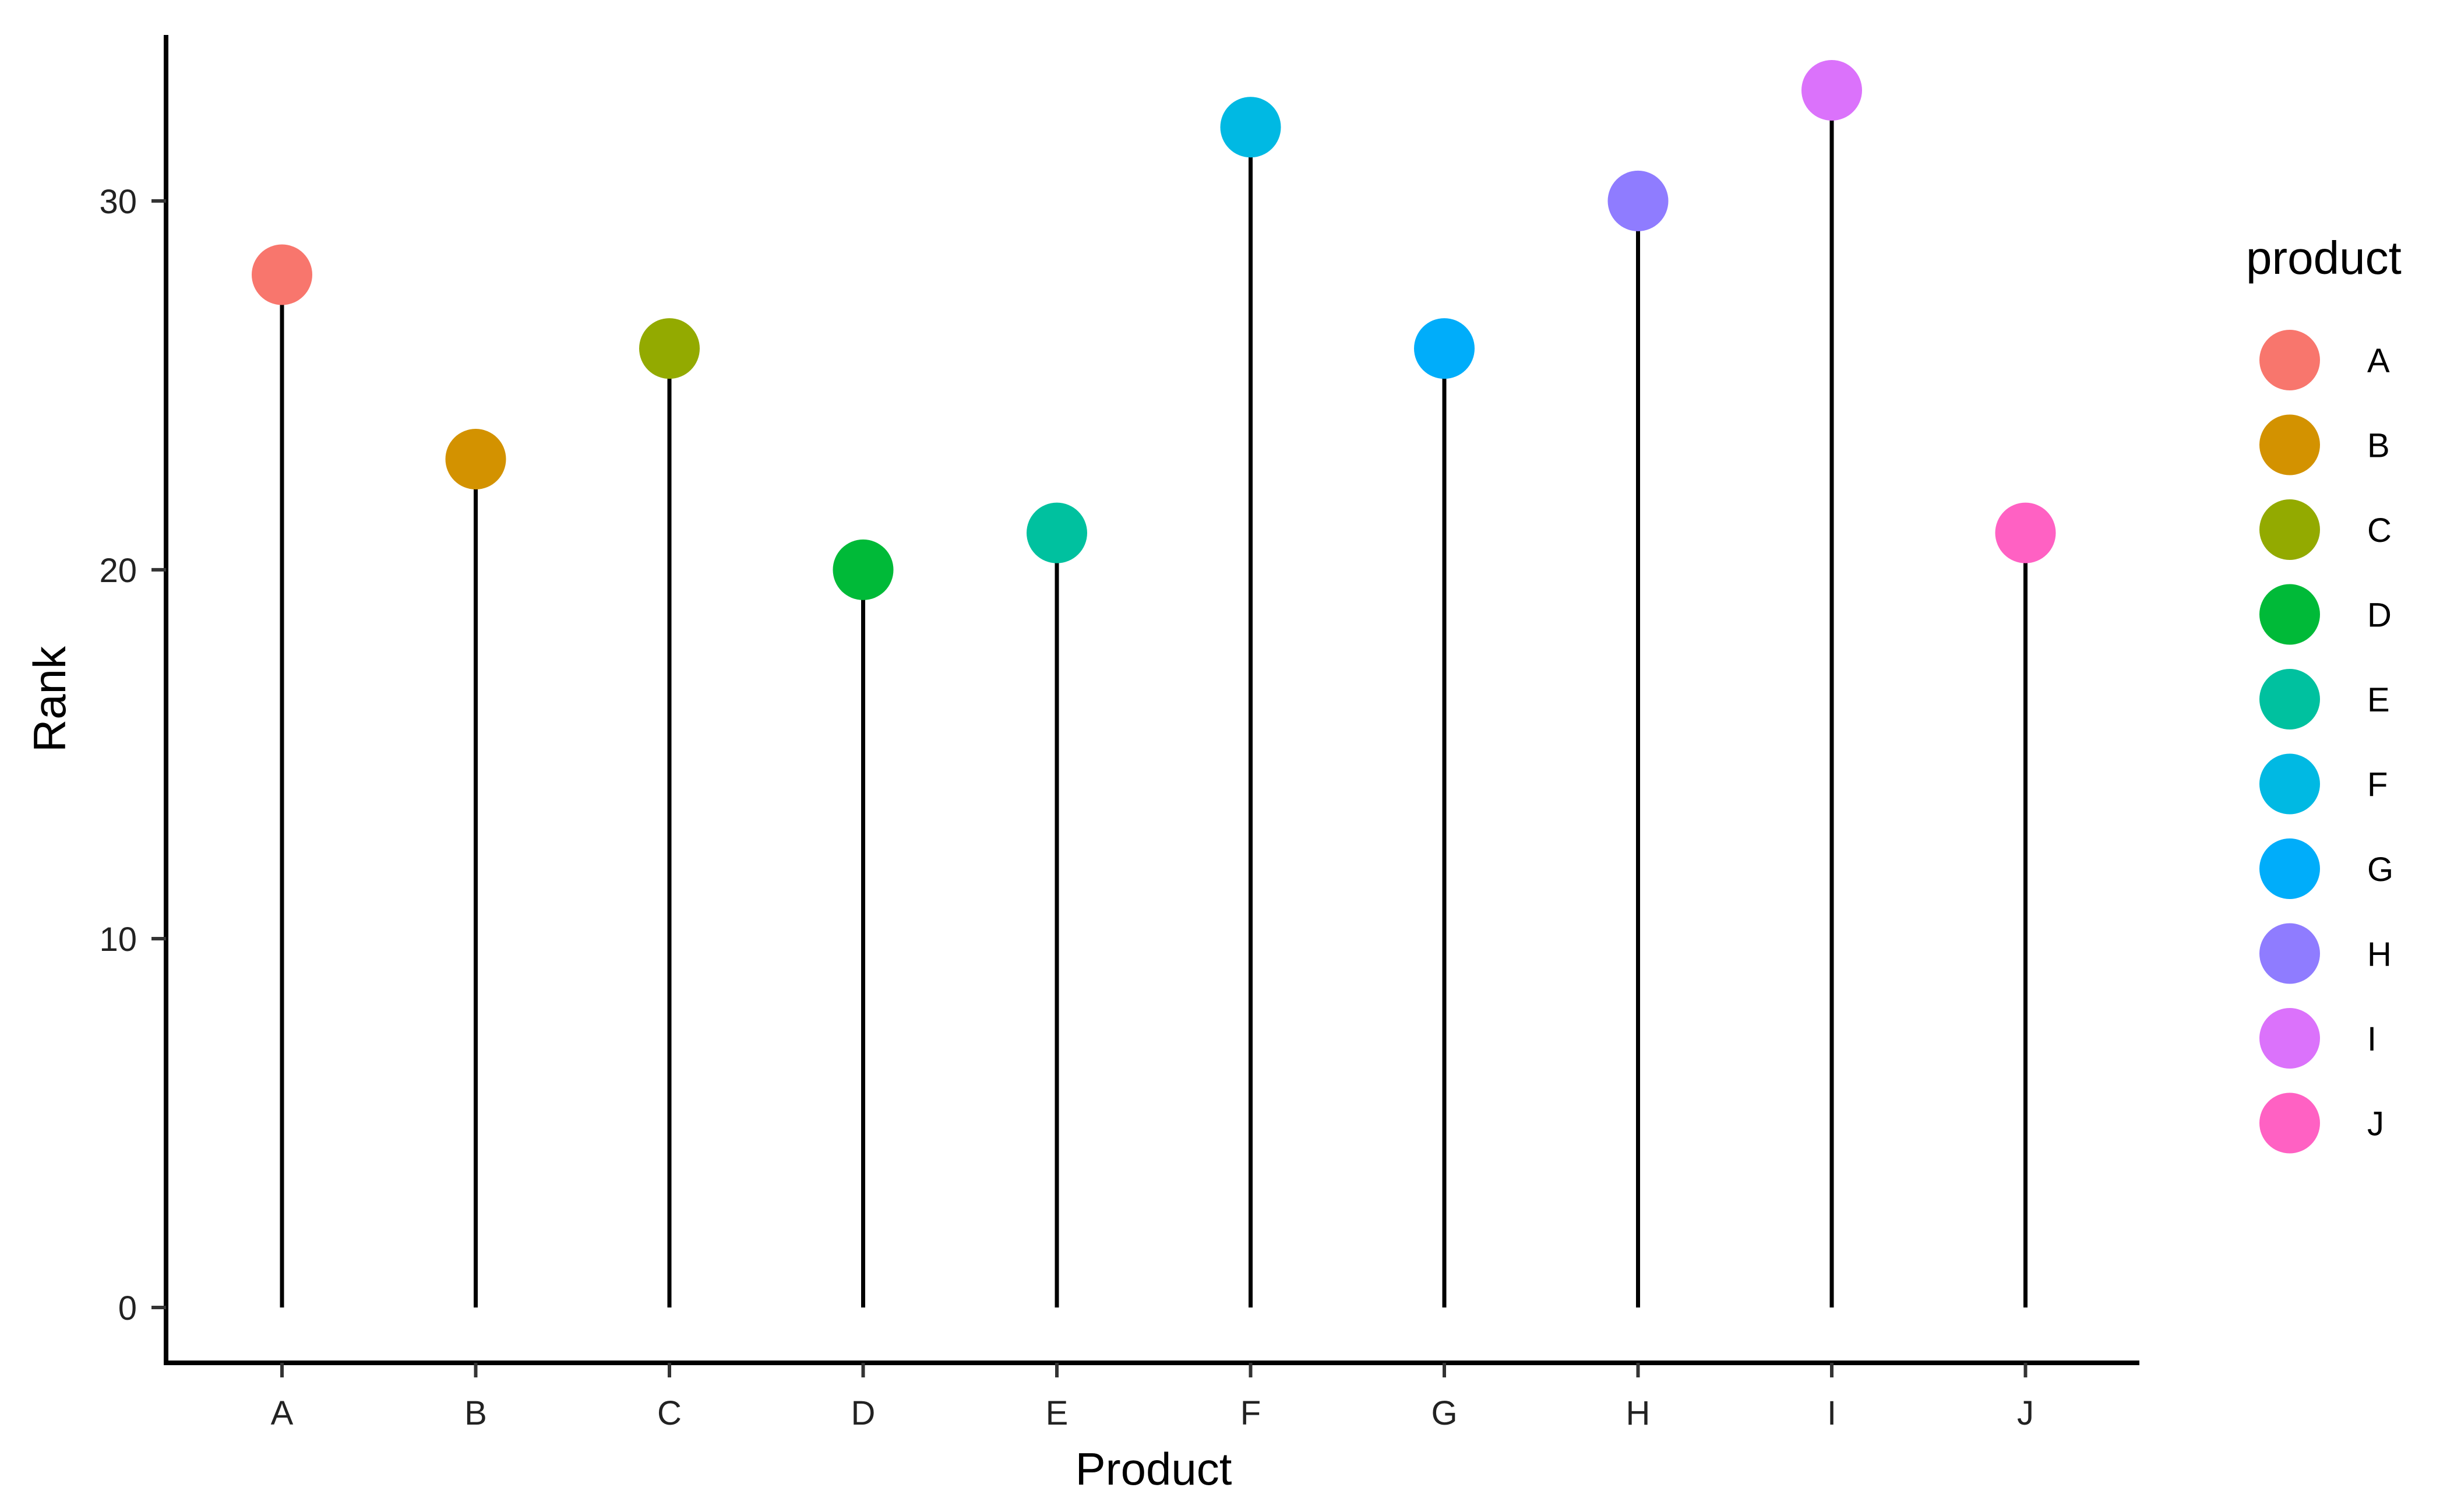 This screenshot has height=1512, width=2447. I want to click on x-tick-label-h: H, so click(1638, 1413).